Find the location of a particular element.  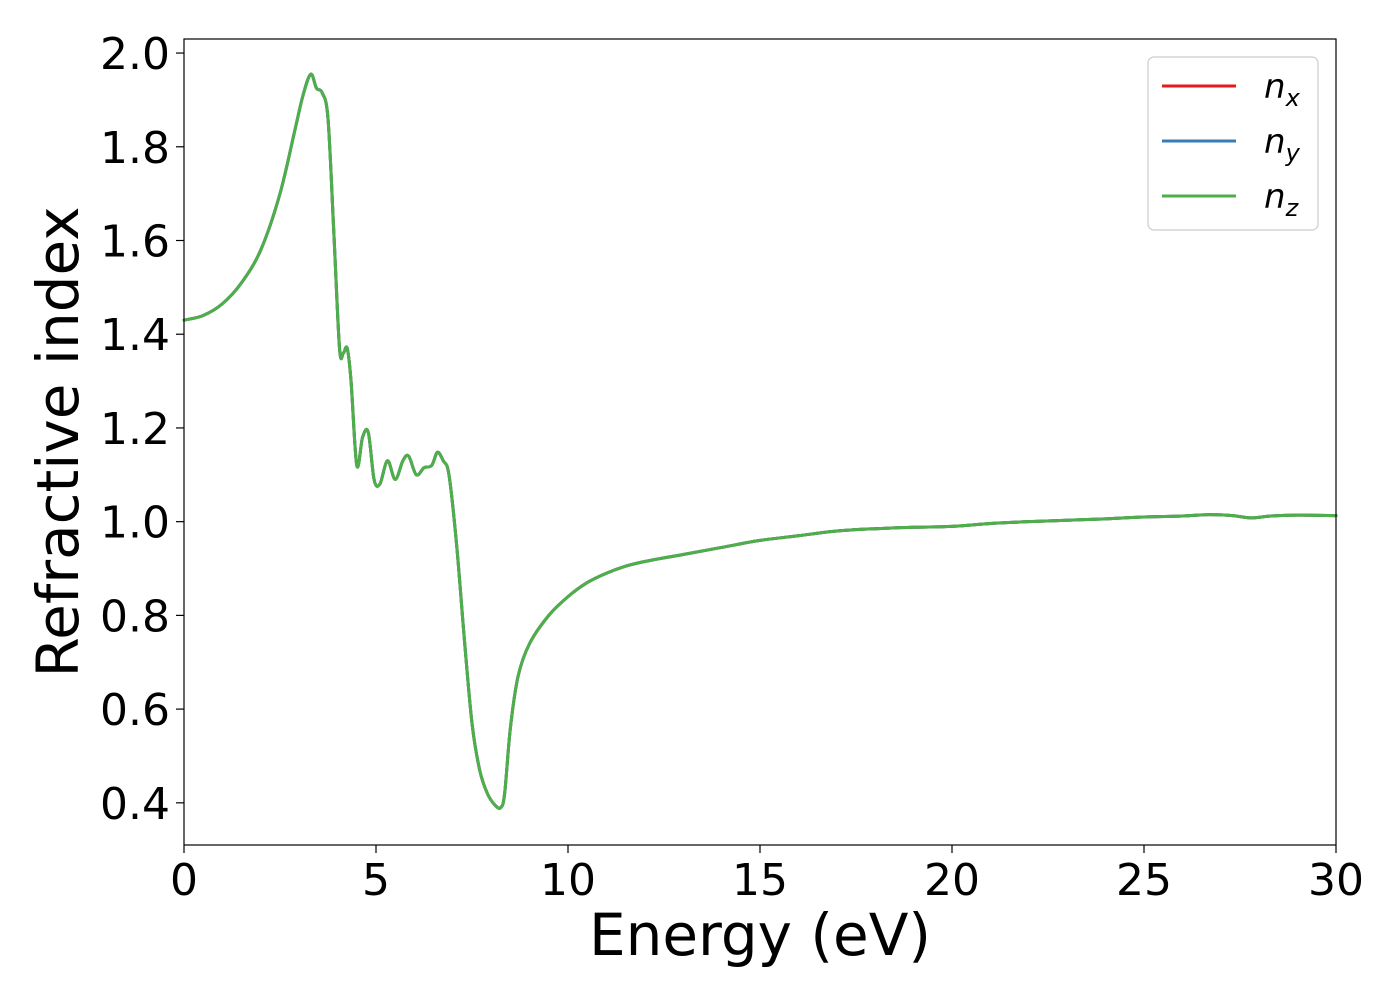

y-tick-label: 0.8 is located at coordinates (135, 616).